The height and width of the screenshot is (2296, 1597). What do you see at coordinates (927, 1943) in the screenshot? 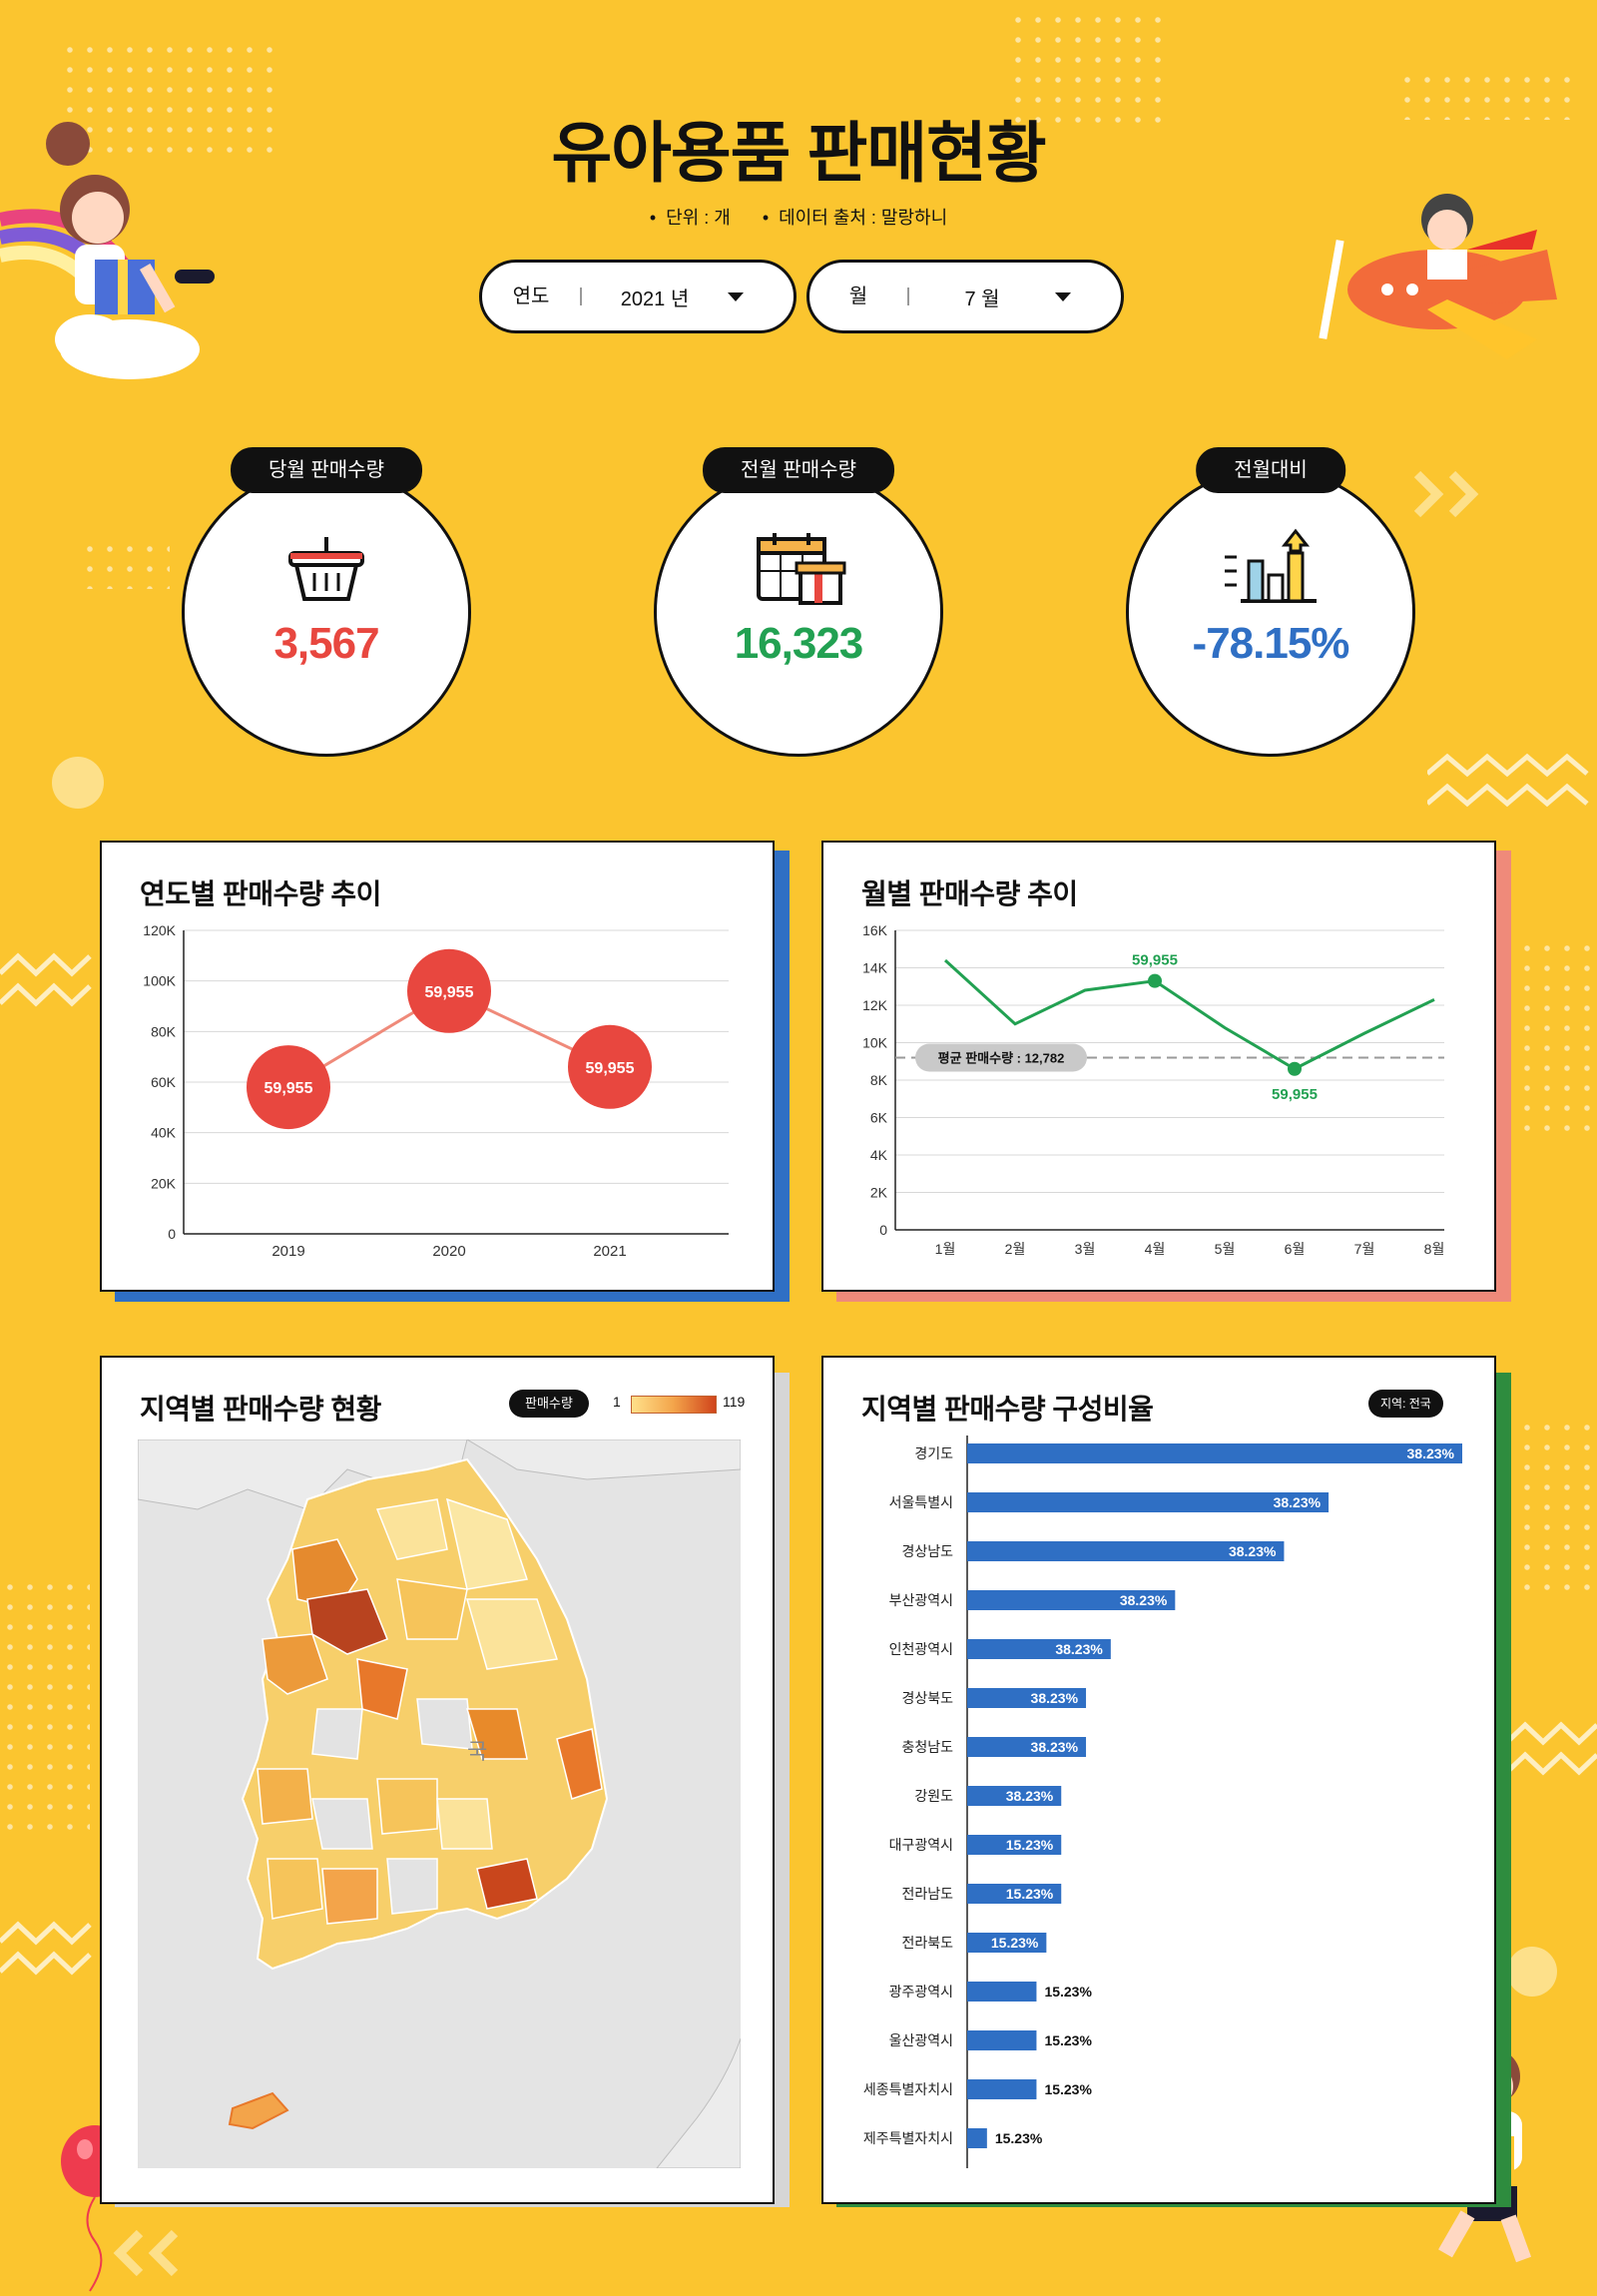
I see `bar-category-label: 전라북도` at bounding box center [927, 1943].